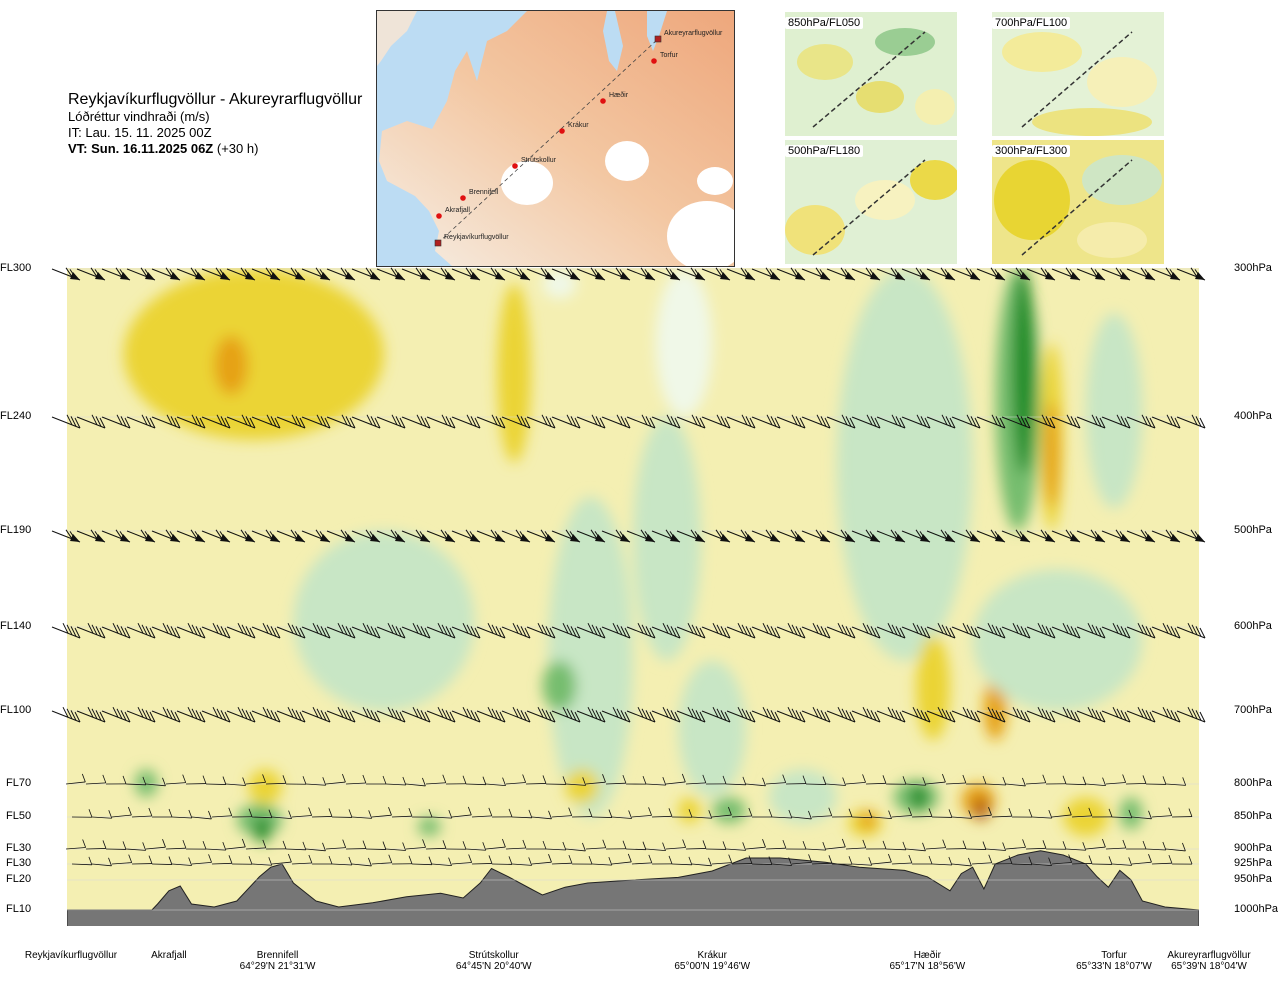  Describe the element at coordinates (1031, 23) in the screenshot. I see `panel-700-label: 700hPa/FL100` at that location.